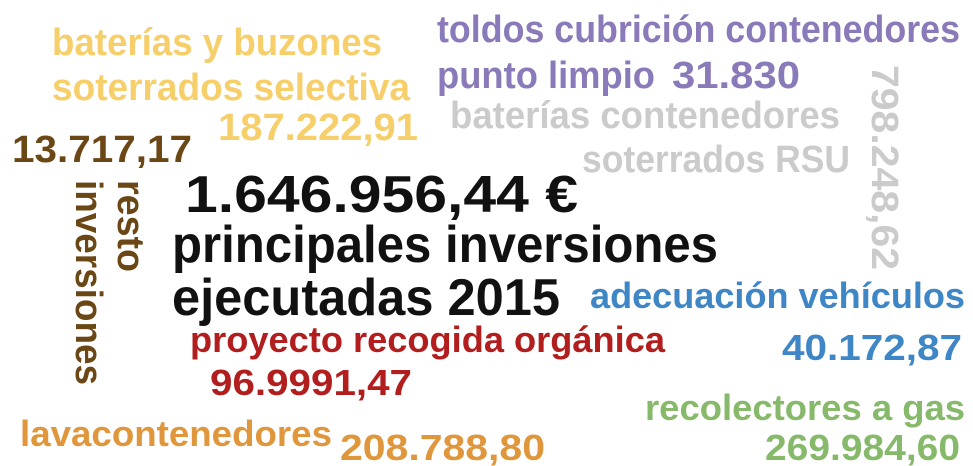 The image size is (973, 466). Describe the element at coordinates (130, 226) in the screenshot. I see `label: resto` at that location.